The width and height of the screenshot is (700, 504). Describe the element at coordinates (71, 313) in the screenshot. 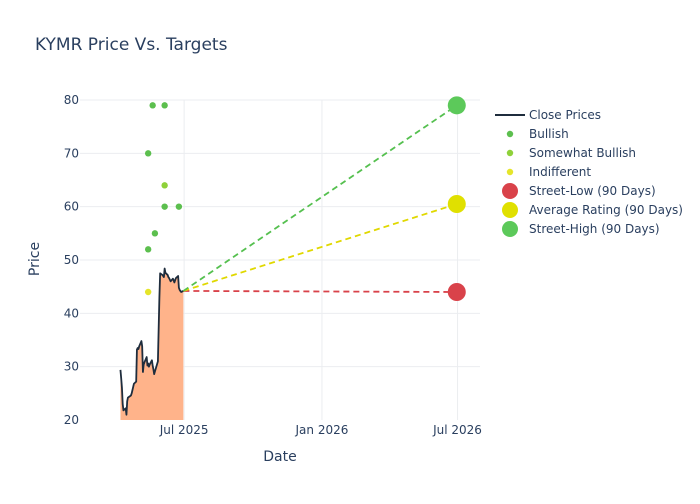

I see `y-tick-label: 40` at that location.